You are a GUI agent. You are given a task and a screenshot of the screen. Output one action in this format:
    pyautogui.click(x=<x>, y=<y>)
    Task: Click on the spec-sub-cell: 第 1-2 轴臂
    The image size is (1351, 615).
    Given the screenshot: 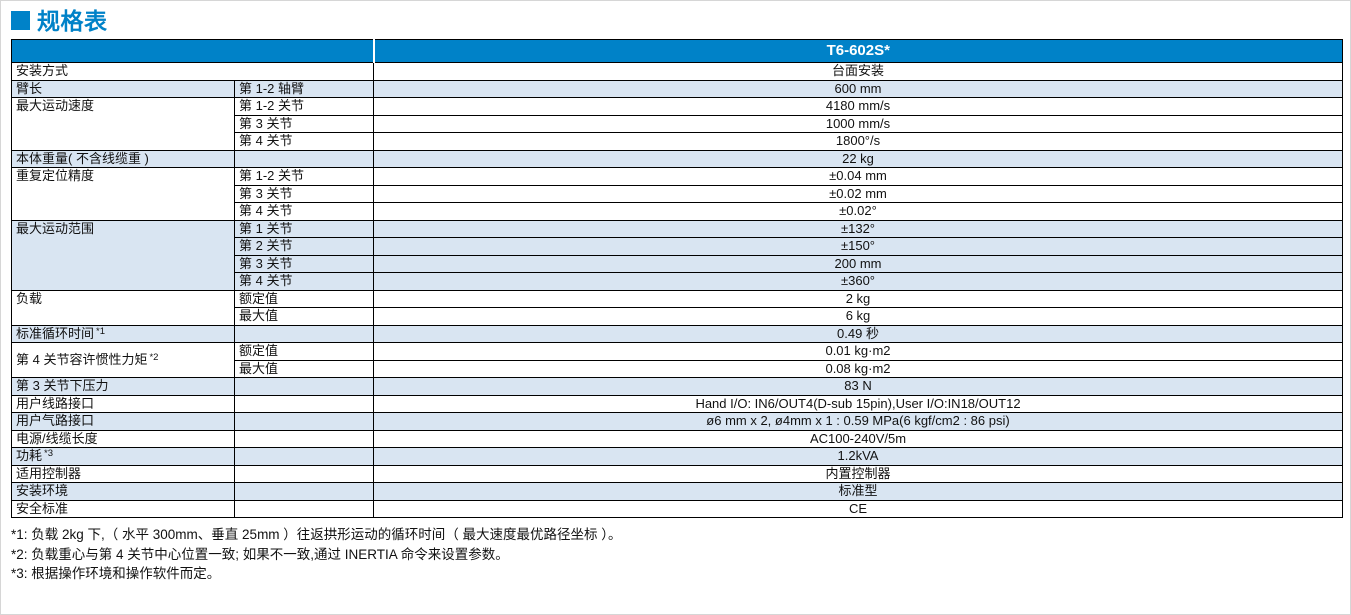 What is the action you would take?
    pyautogui.click(x=304, y=88)
    